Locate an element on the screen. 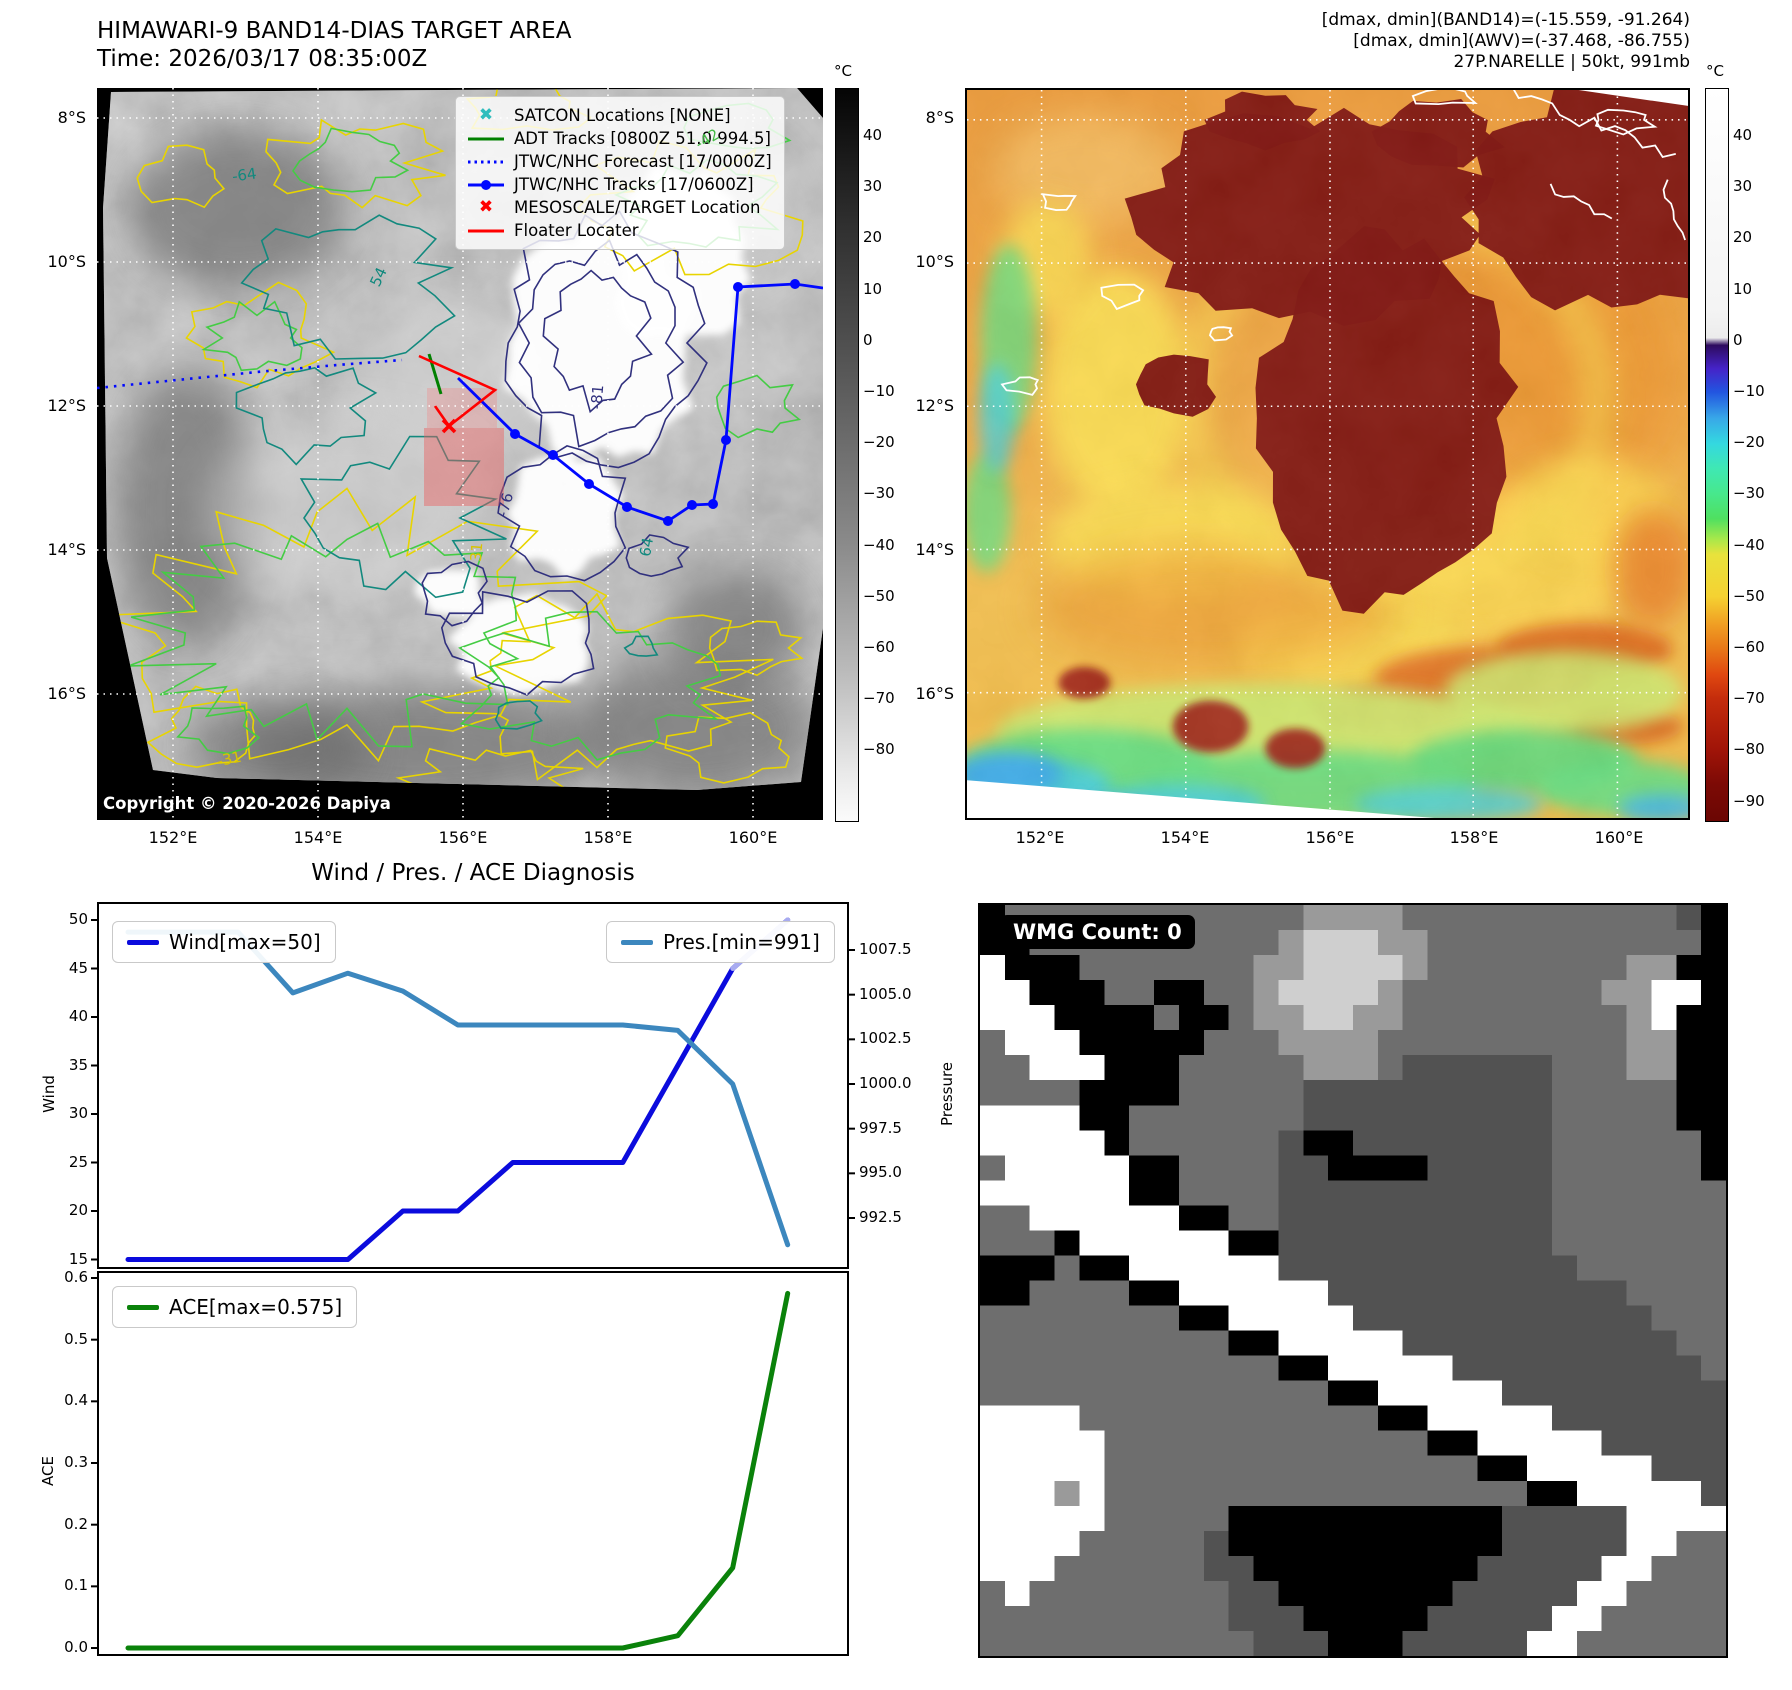 The image size is (1792, 1690). axis-tick-label: 995.0 is located at coordinates (880, 1172).